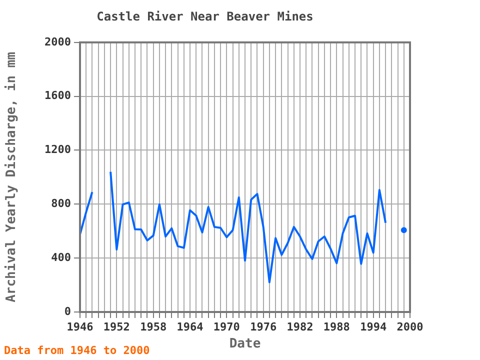 Image resolution: width=480 pixels, height=360 pixels. What do you see at coordinates (336, 327) in the screenshot?
I see `x-tick-label: 1988` at bounding box center [336, 327].